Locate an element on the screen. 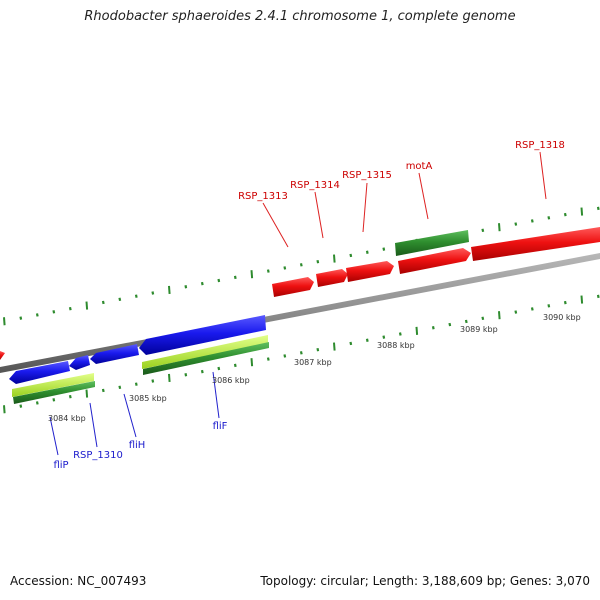 The height and width of the screenshot is (600, 600). gene-arrow-rsp1310 is located at coordinates (79, 362).